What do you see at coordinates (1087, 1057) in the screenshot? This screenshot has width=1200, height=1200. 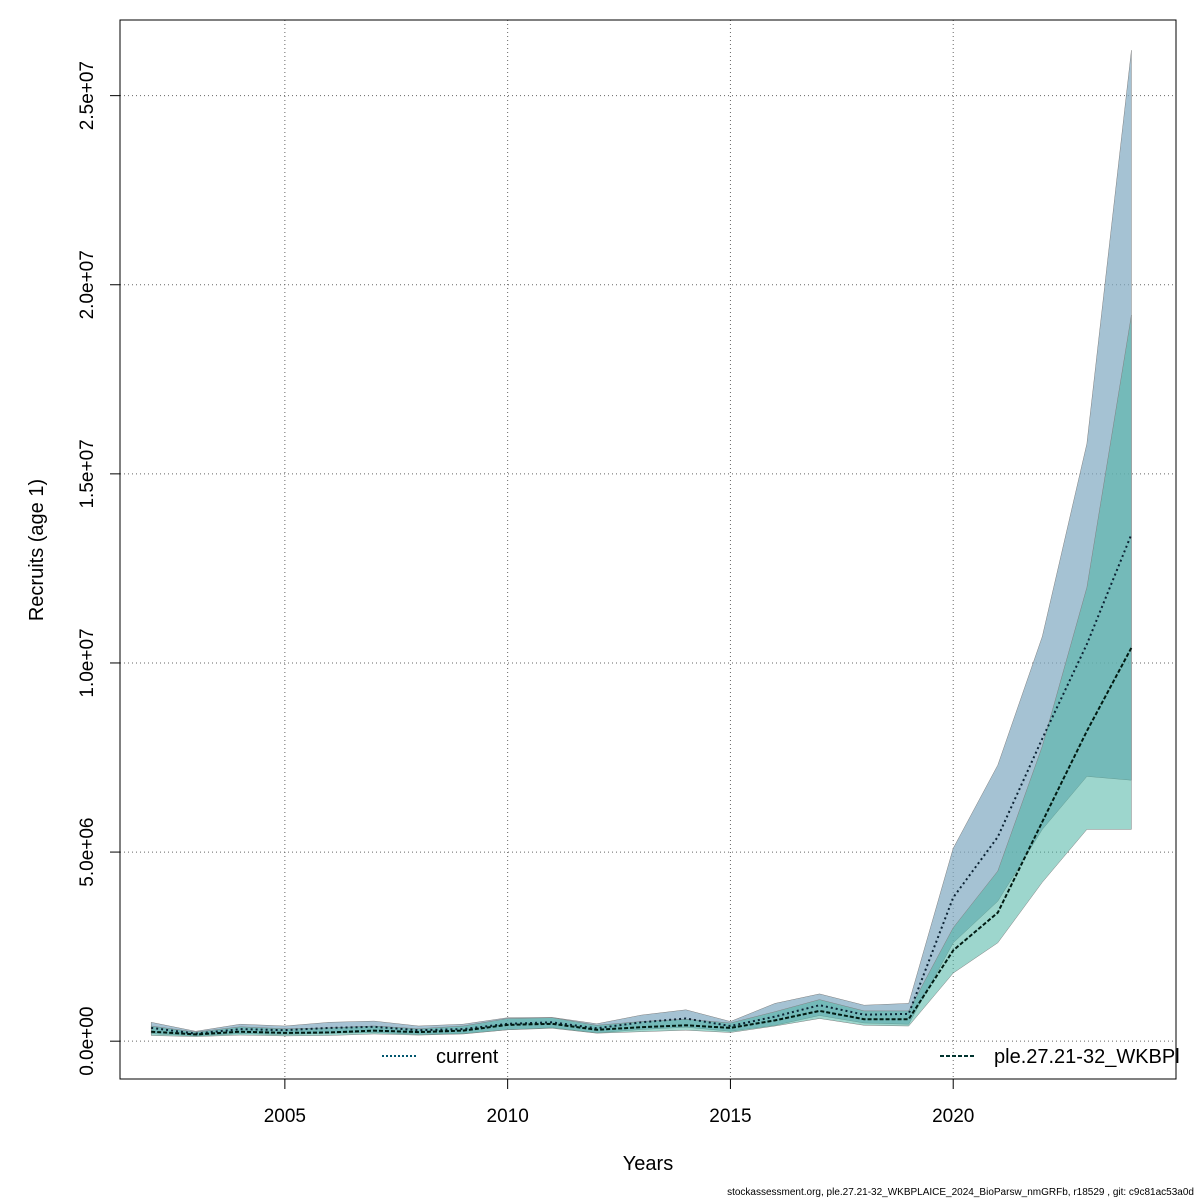 I see `legend-label-series-2: ple.27.21-32_WKBPl` at bounding box center [1087, 1057].